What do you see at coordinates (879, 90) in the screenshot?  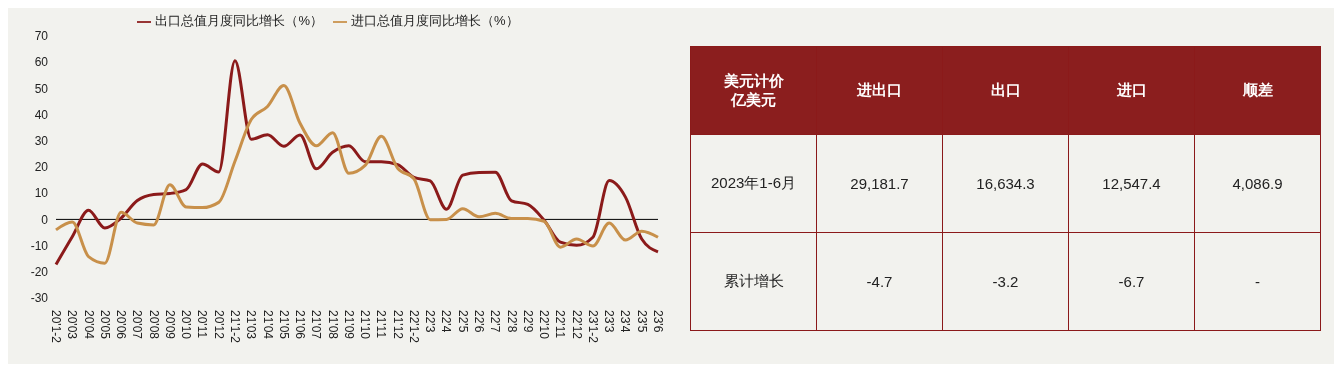 I see `category-label: 进出口` at bounding box center [879, 90].